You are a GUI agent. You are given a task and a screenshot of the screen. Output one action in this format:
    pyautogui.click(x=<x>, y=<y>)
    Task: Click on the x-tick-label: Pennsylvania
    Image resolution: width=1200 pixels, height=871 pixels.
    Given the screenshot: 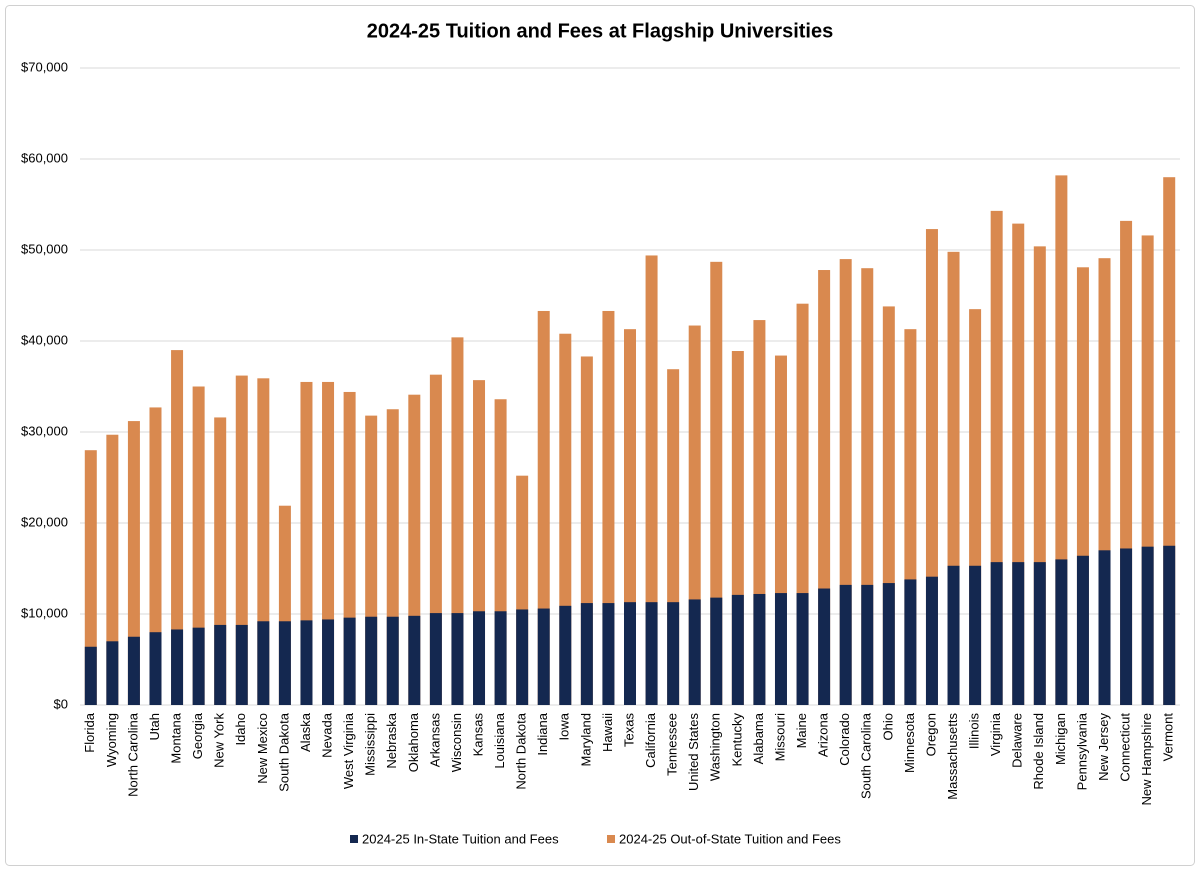 What is the action you would take?
    pyautogui.click(x=1081, y=751)
    